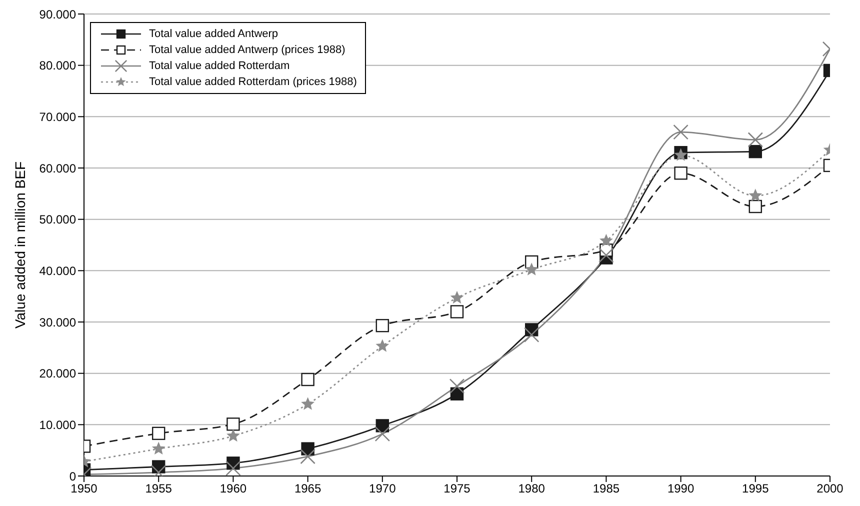 This screenshot has height=506, width=860. What do you see at coordinates (57, 14) in the screenshot?
I see `y-tick-label: 90.000` at bounding box center [57, 14].